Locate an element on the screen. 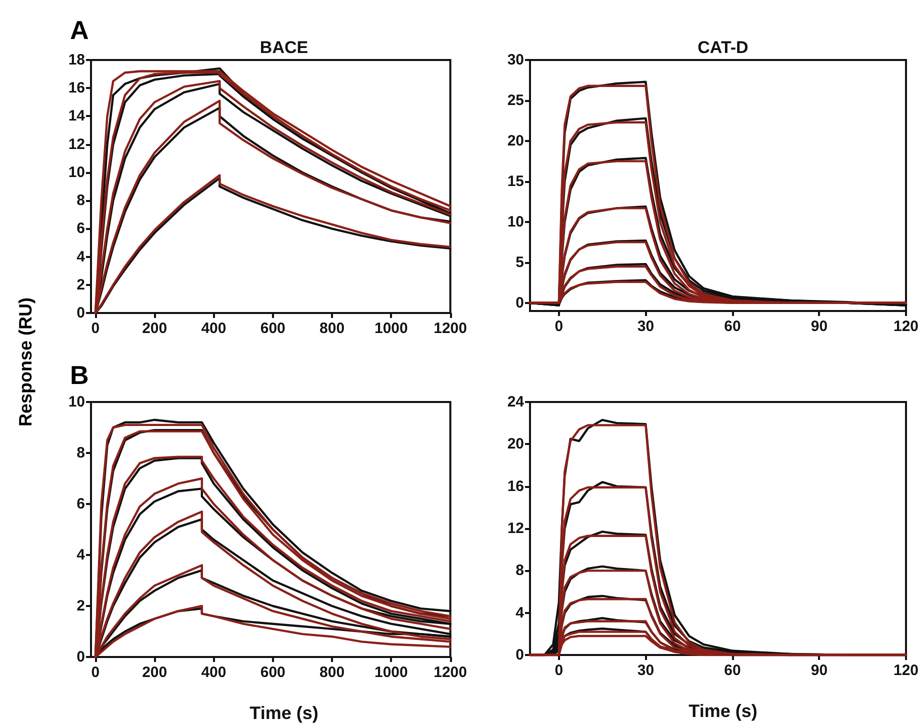 The width and height of the screenshot is (922, 725). y-tick-label: 5 is located at coordinates (520, 262).